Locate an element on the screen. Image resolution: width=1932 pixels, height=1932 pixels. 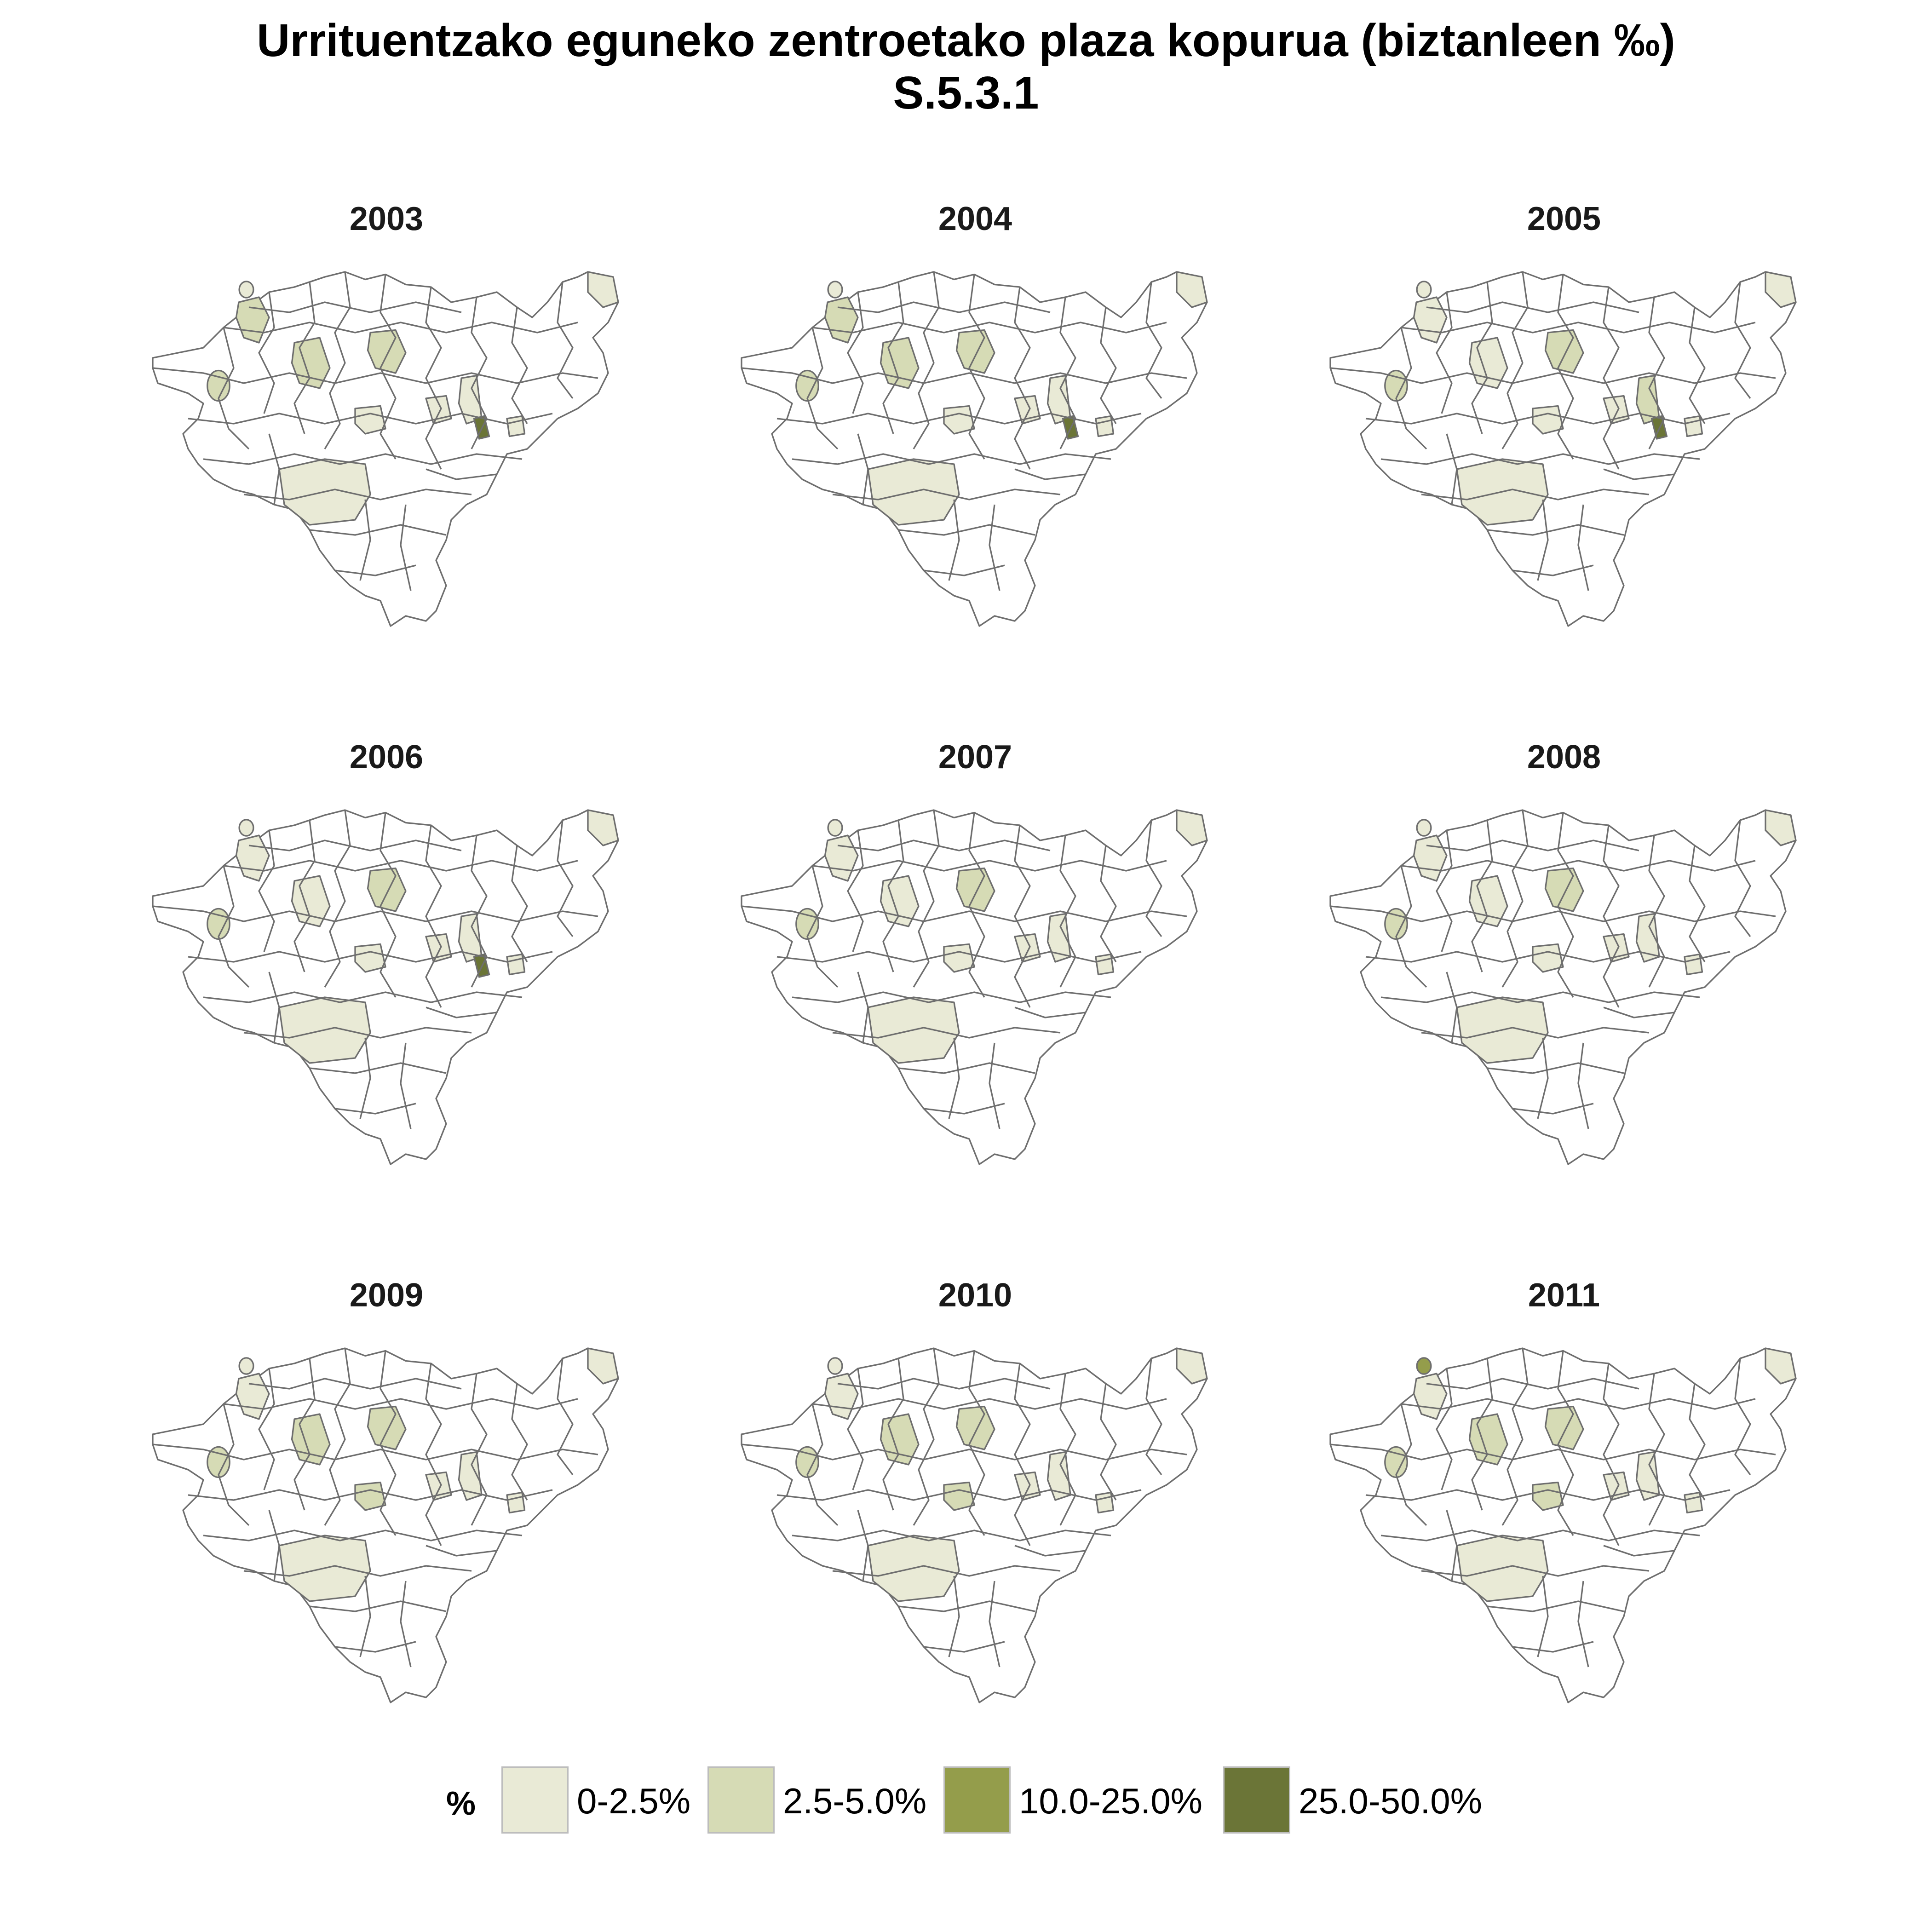
legend-label-0: 0-2.5% is located at coordinates (634, 1801).